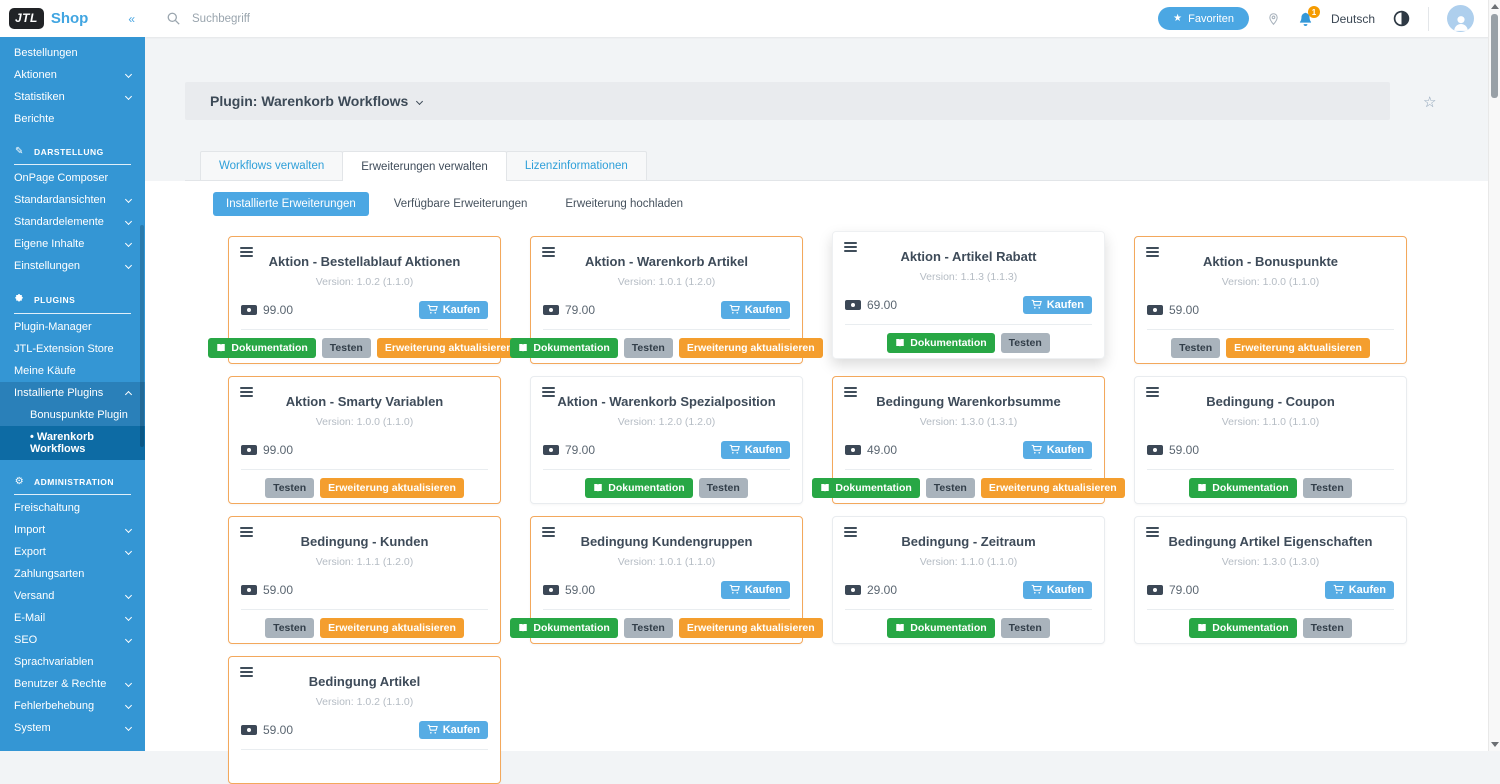 Image resolution: width=1500 pixels, height=784 pixels. Describe the element at coordinates (72, 530) in the screenshot. I see `sidebar-item-import: Import` at that location.